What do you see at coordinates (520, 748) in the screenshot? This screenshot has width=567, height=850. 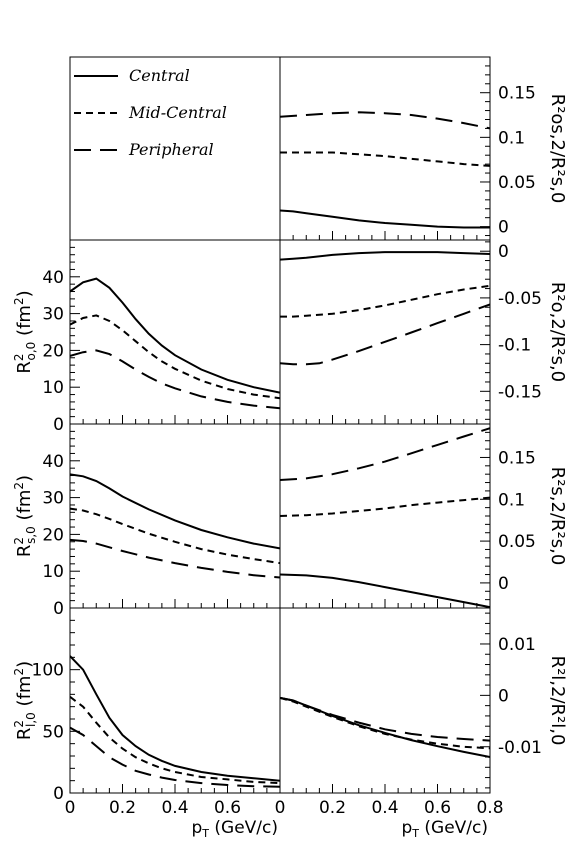 I see `y-tick-label: -0.01` at bounding box center [520, 748].